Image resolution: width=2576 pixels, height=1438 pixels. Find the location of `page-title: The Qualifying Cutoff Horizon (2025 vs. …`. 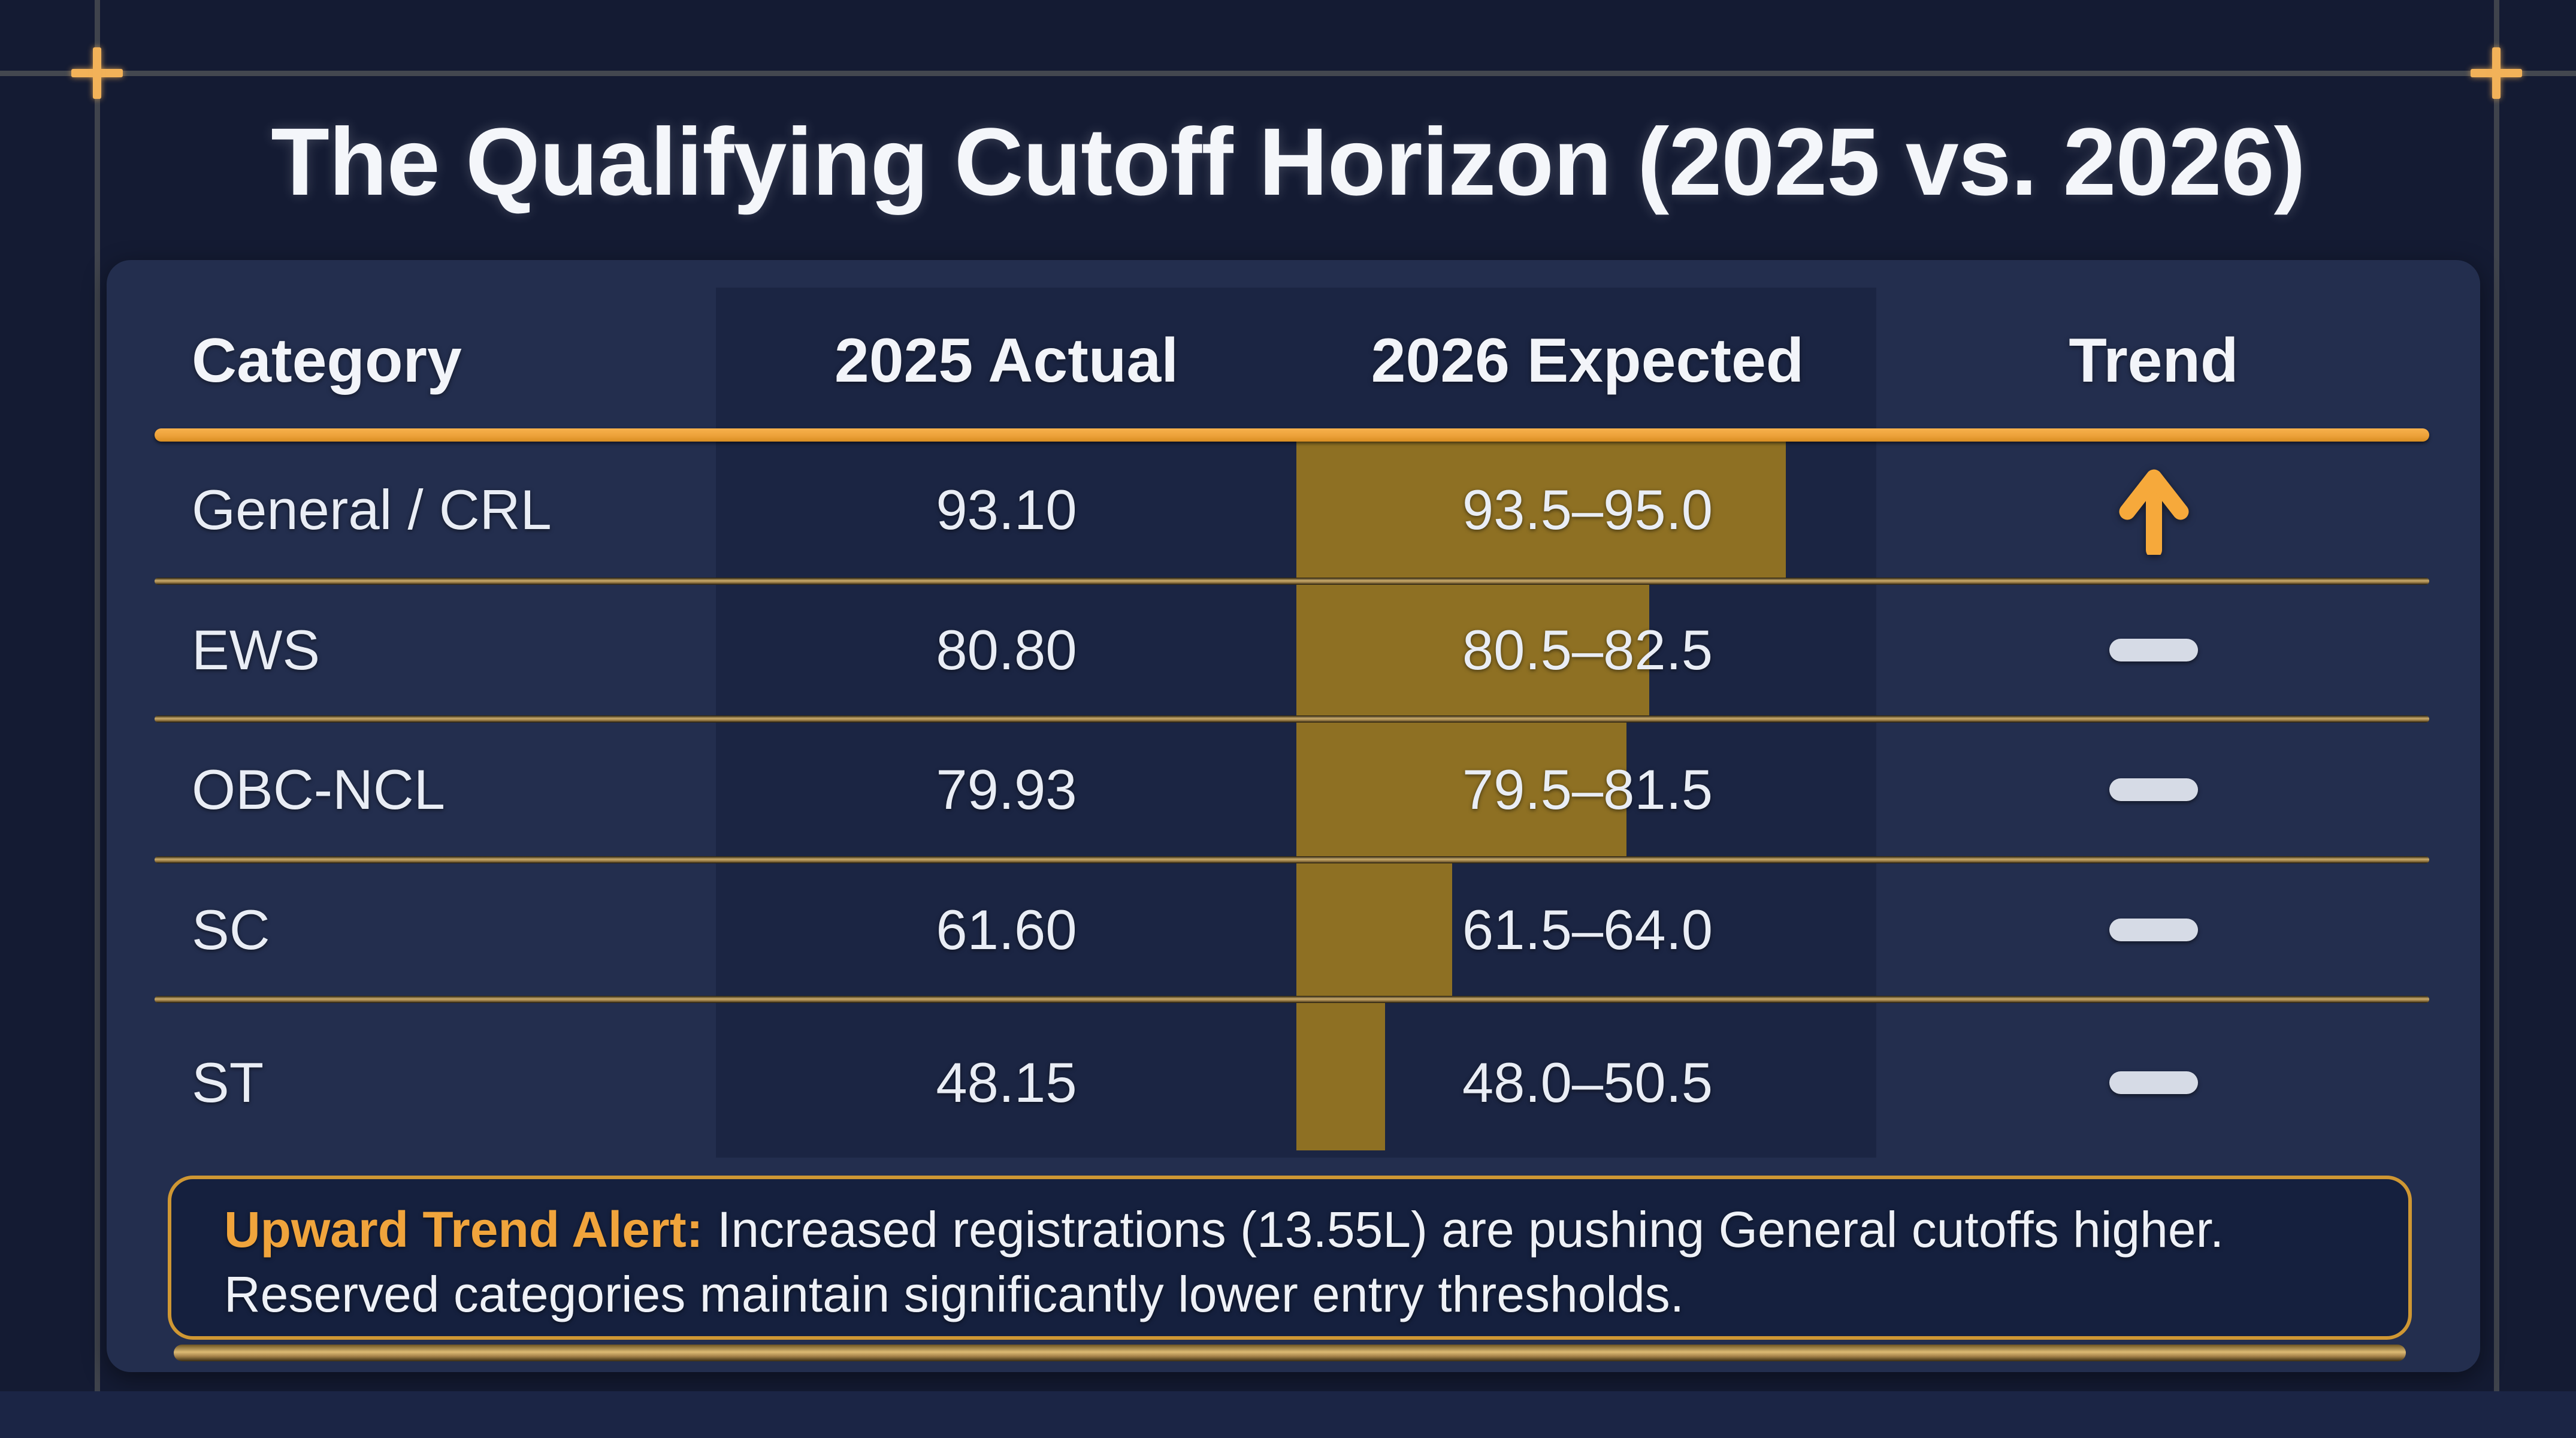

page-title: The Qualifying Cutoff Horizon (2025 vs. … is located at coordinates (1288, 161).